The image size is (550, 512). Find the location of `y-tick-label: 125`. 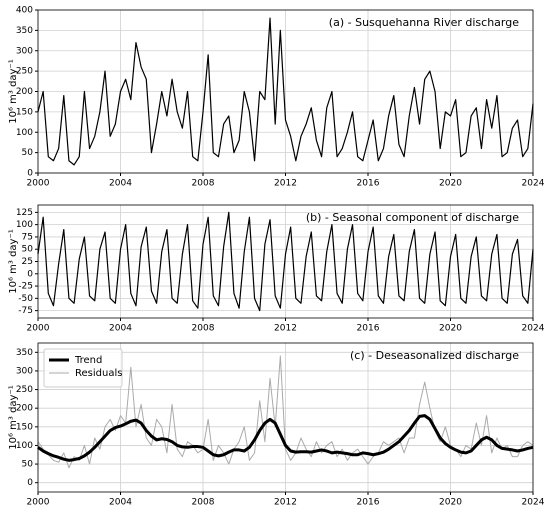

y-tick-label: 125 is located at coordinates (24, 213).